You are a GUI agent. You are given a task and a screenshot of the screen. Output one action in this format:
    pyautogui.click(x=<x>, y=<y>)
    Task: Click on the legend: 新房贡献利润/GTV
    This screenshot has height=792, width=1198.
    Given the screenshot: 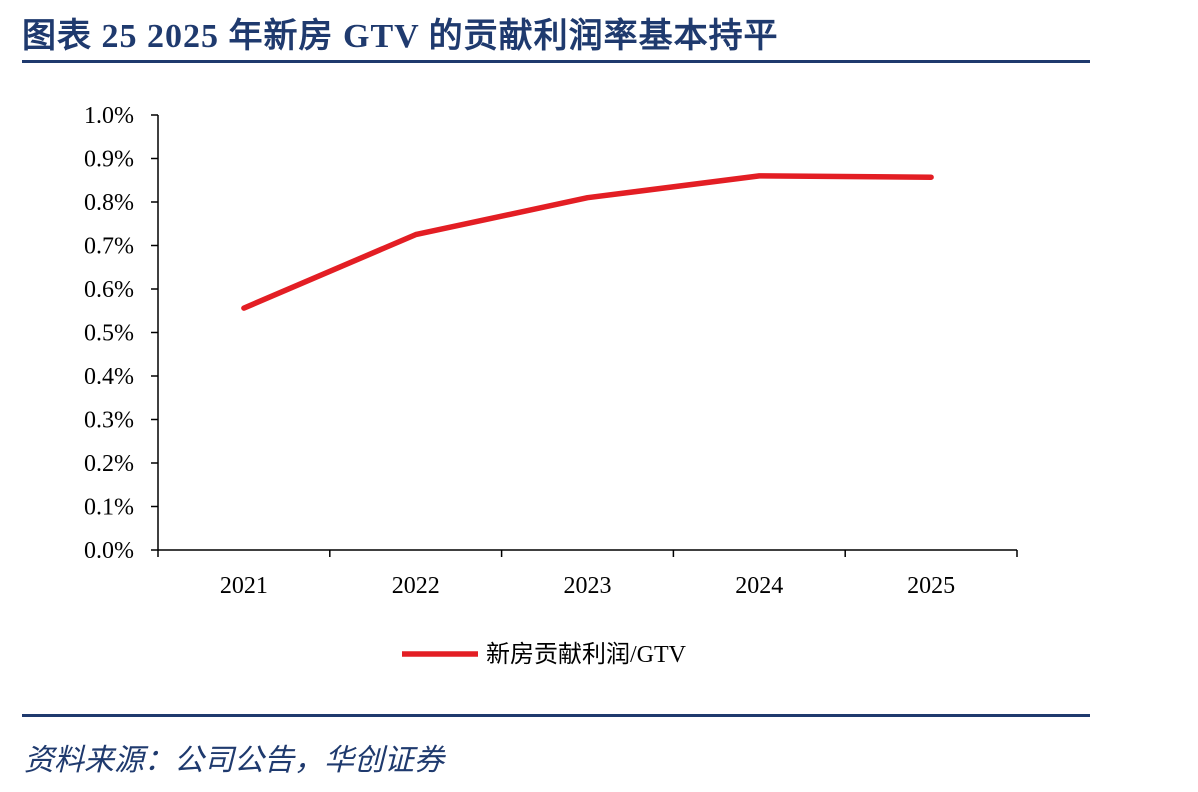 What is the action you would take?
    pyautogui.click(x=544, y=654)
    